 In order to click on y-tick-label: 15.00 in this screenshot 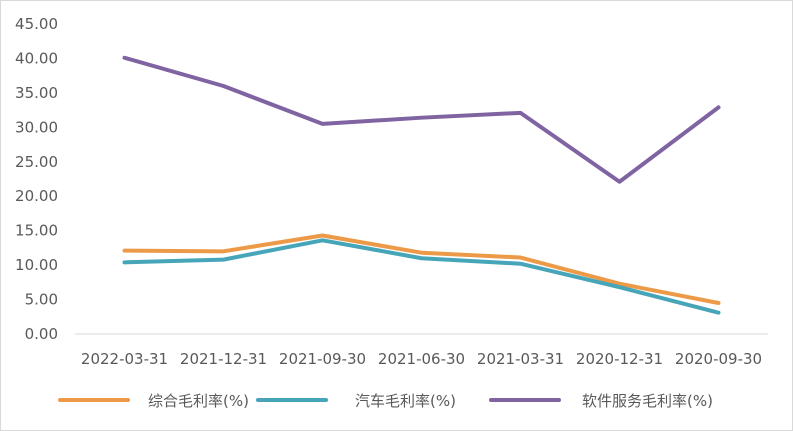, I will do `click(36, 231)`.